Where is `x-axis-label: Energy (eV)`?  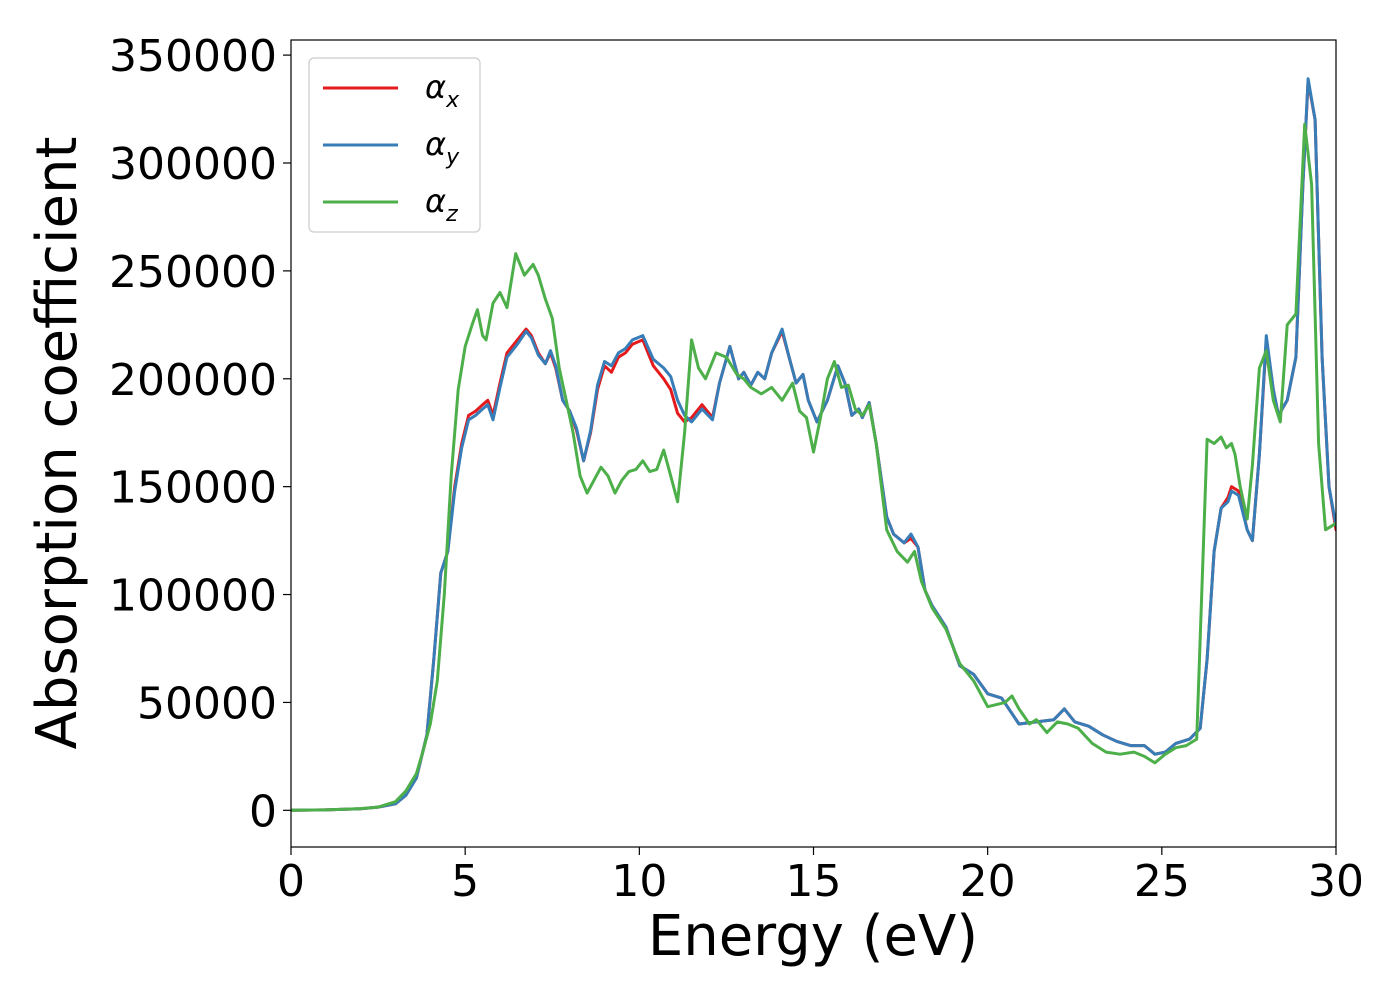
x-axis-label: Energy (eV) is located at coordinates (813, 936).